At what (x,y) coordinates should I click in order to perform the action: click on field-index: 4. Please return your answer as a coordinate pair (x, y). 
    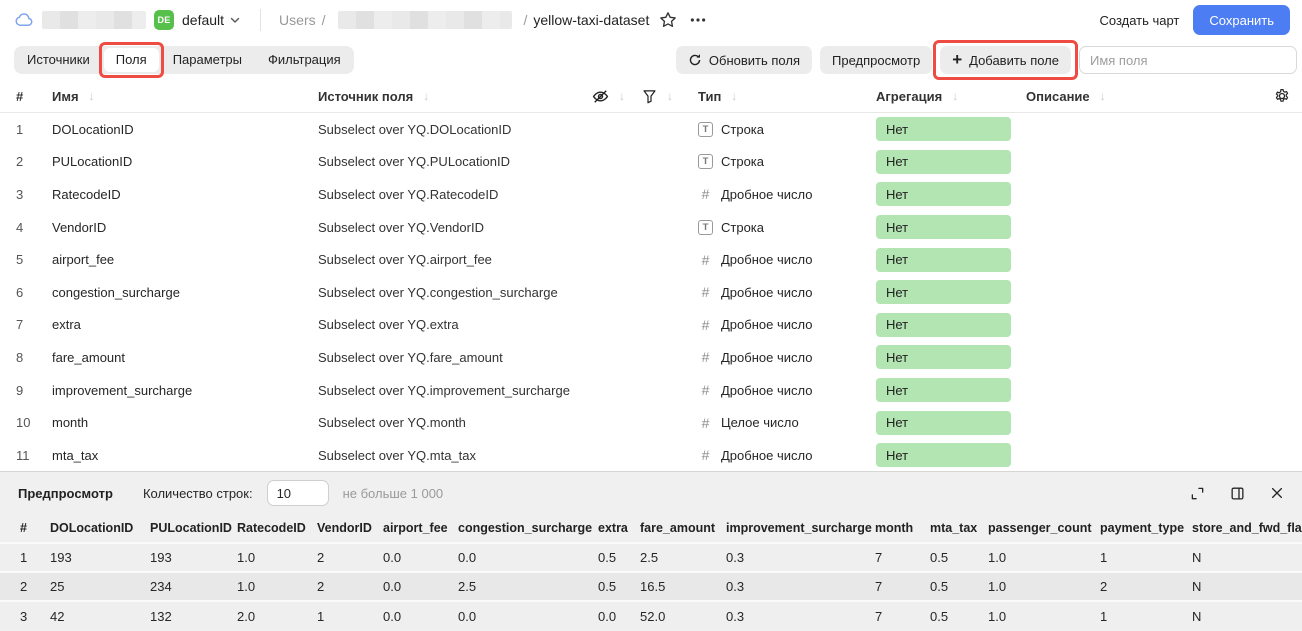
    Looking at the image, I should click on (20, 227).